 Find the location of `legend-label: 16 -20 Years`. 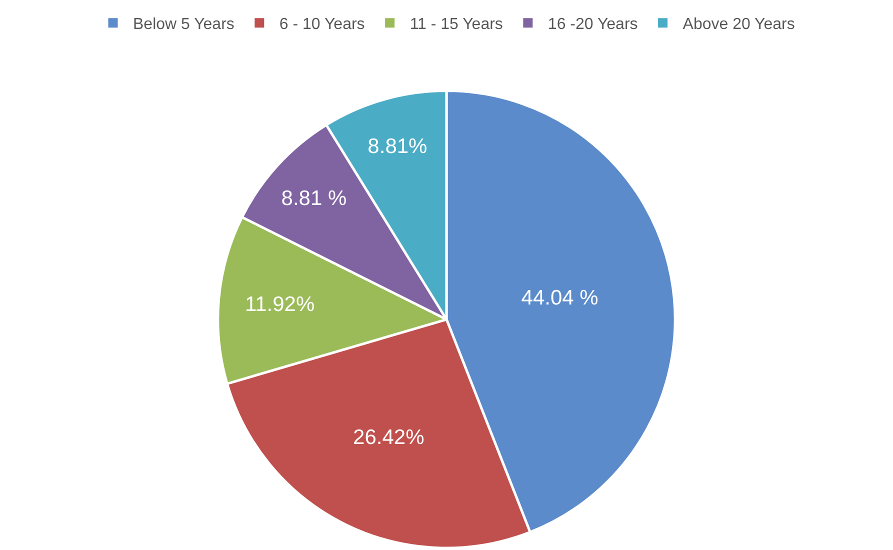

legend-label: 16 -20 Years is located at coordinates (593, 25).